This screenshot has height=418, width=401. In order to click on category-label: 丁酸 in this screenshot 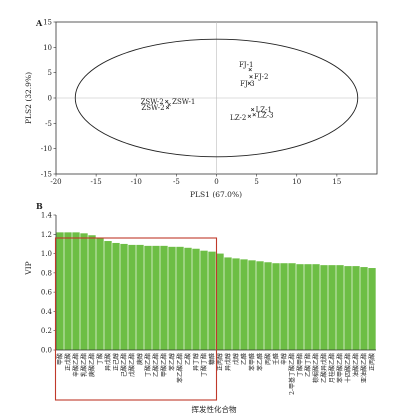, I will do `click(100, 359)`.